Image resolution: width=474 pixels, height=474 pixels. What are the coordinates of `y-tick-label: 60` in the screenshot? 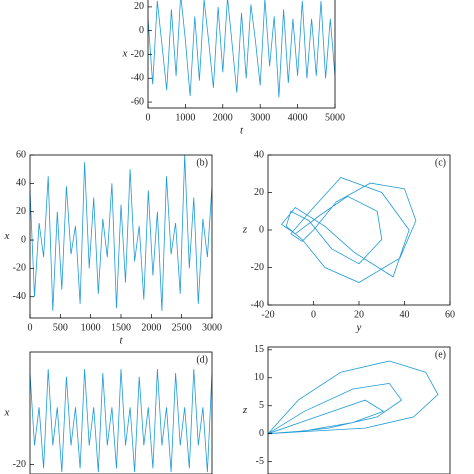 It's located at (21, 154).